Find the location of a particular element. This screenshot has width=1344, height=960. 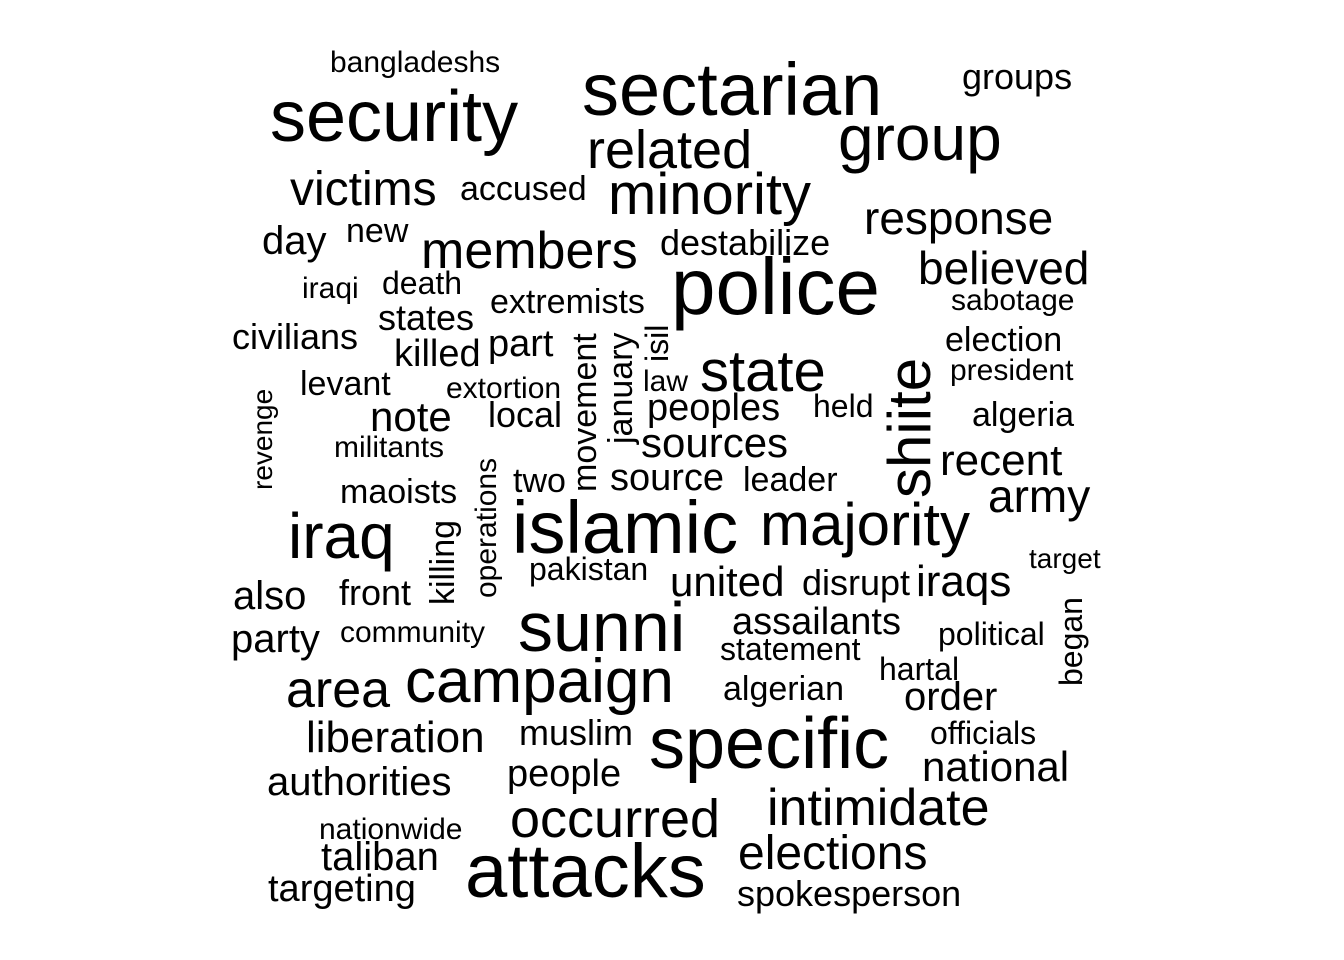

word-two: two is located at coordinates (539, 481).